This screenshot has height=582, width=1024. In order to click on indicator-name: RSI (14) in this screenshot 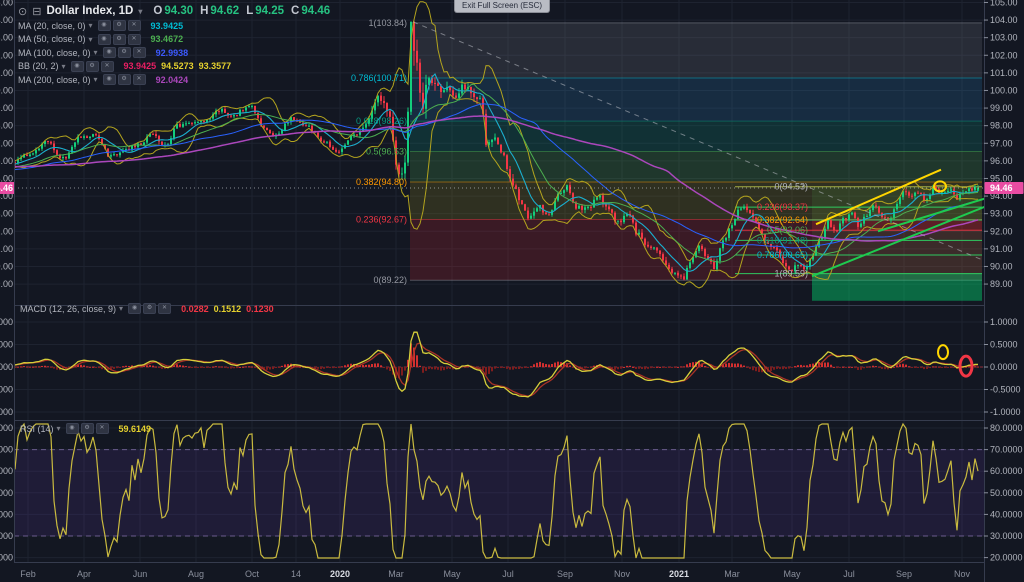, I will do `click(37, 428)`.